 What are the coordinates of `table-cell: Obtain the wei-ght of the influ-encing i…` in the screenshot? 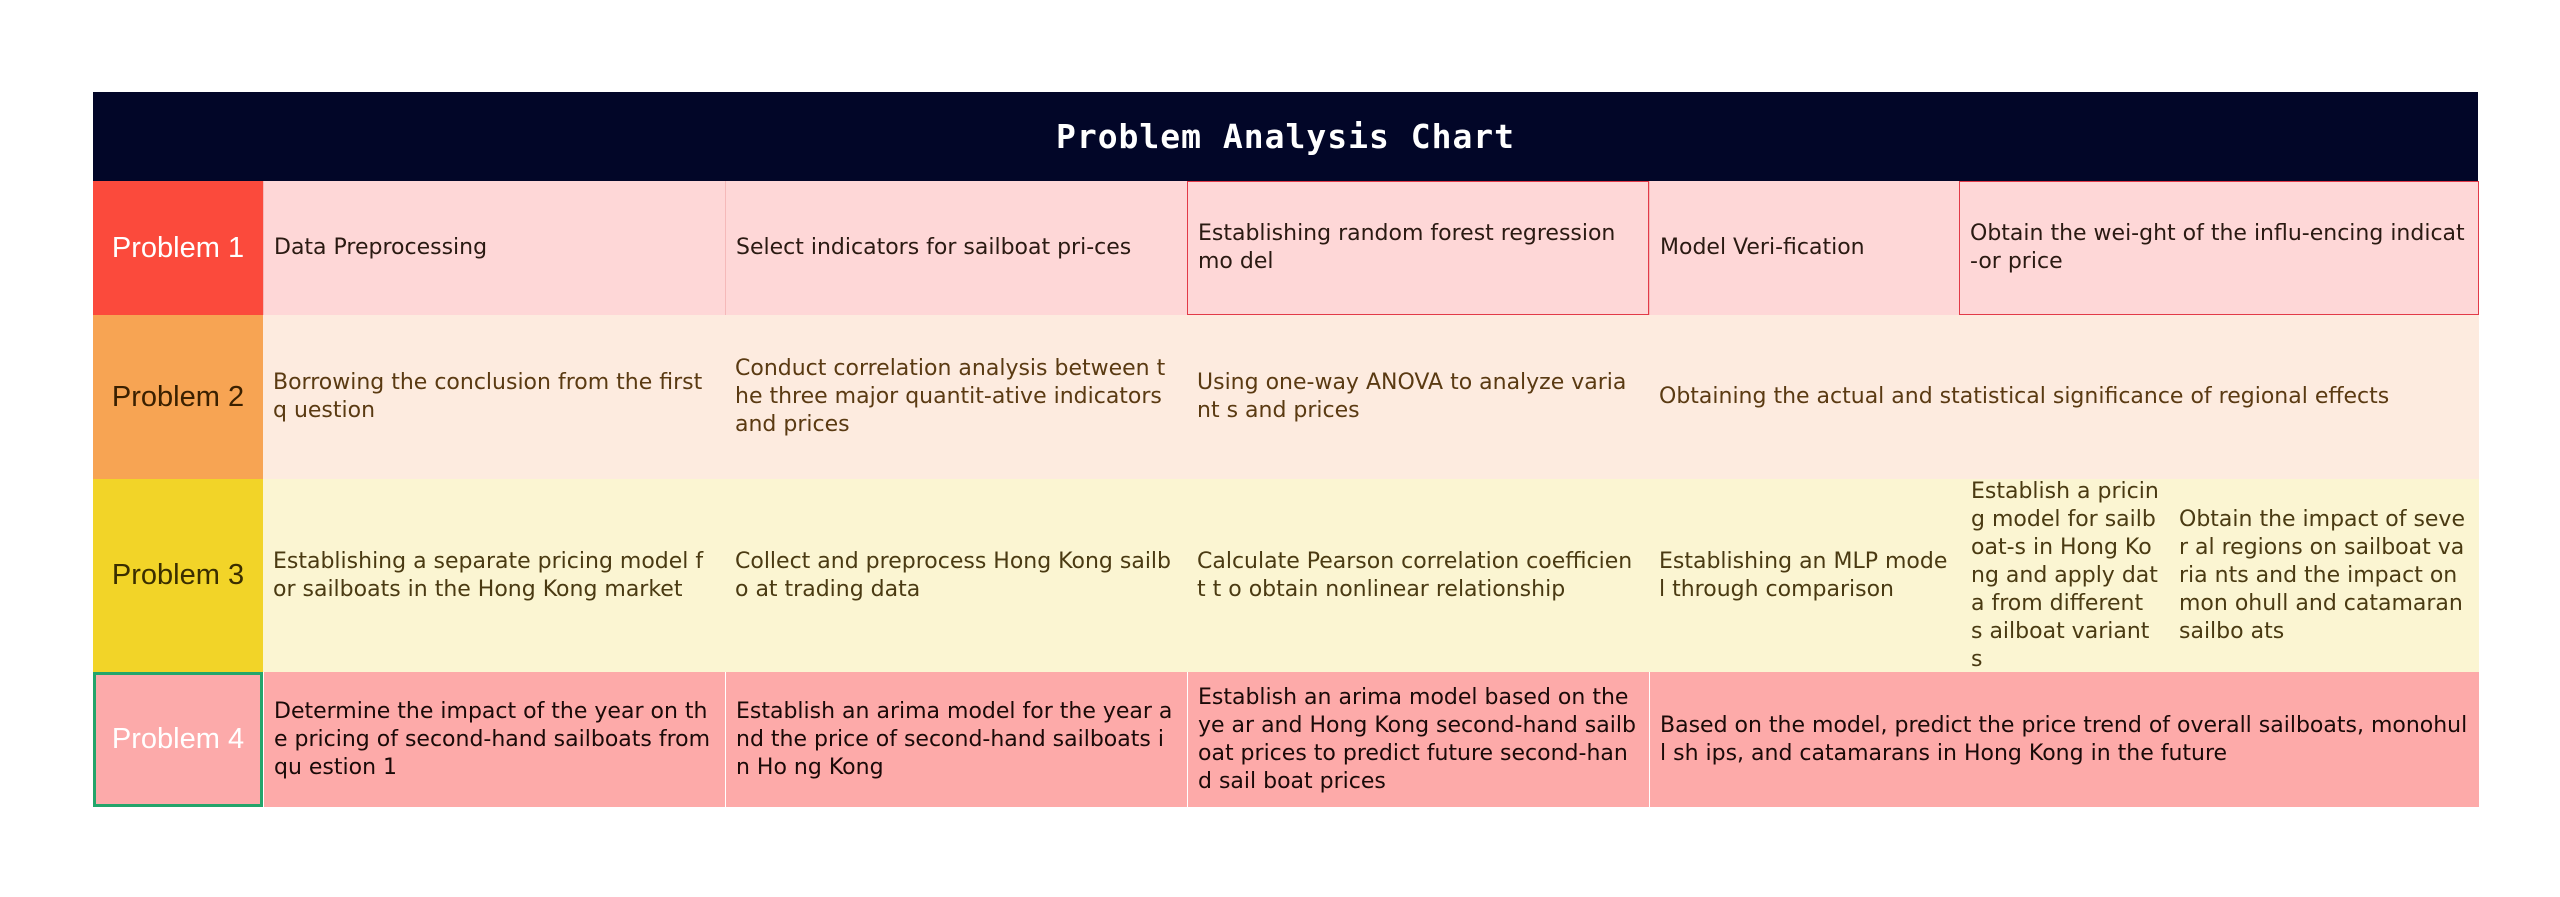 It's located at (2219, 248).